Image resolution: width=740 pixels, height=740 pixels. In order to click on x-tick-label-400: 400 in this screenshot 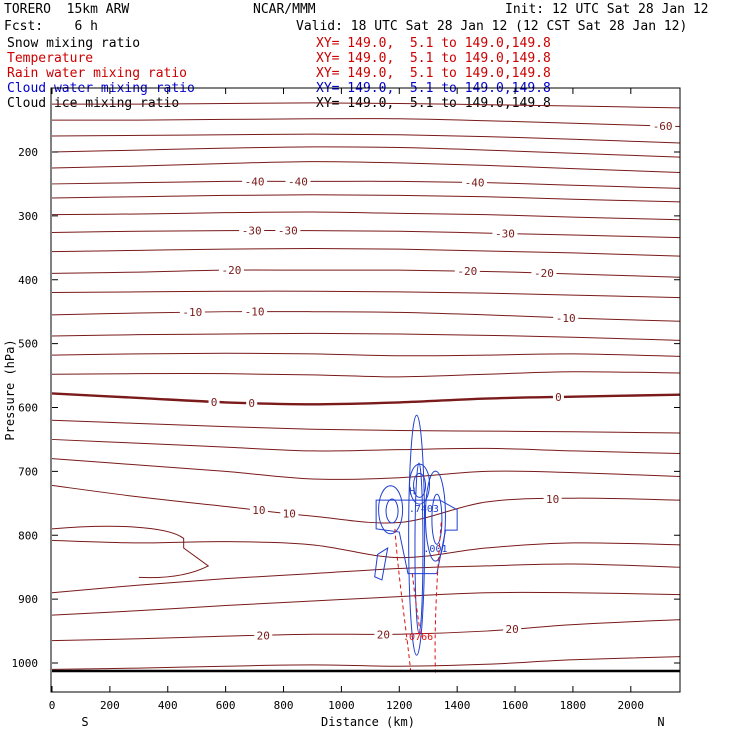, I will do `click(168, 705)`.